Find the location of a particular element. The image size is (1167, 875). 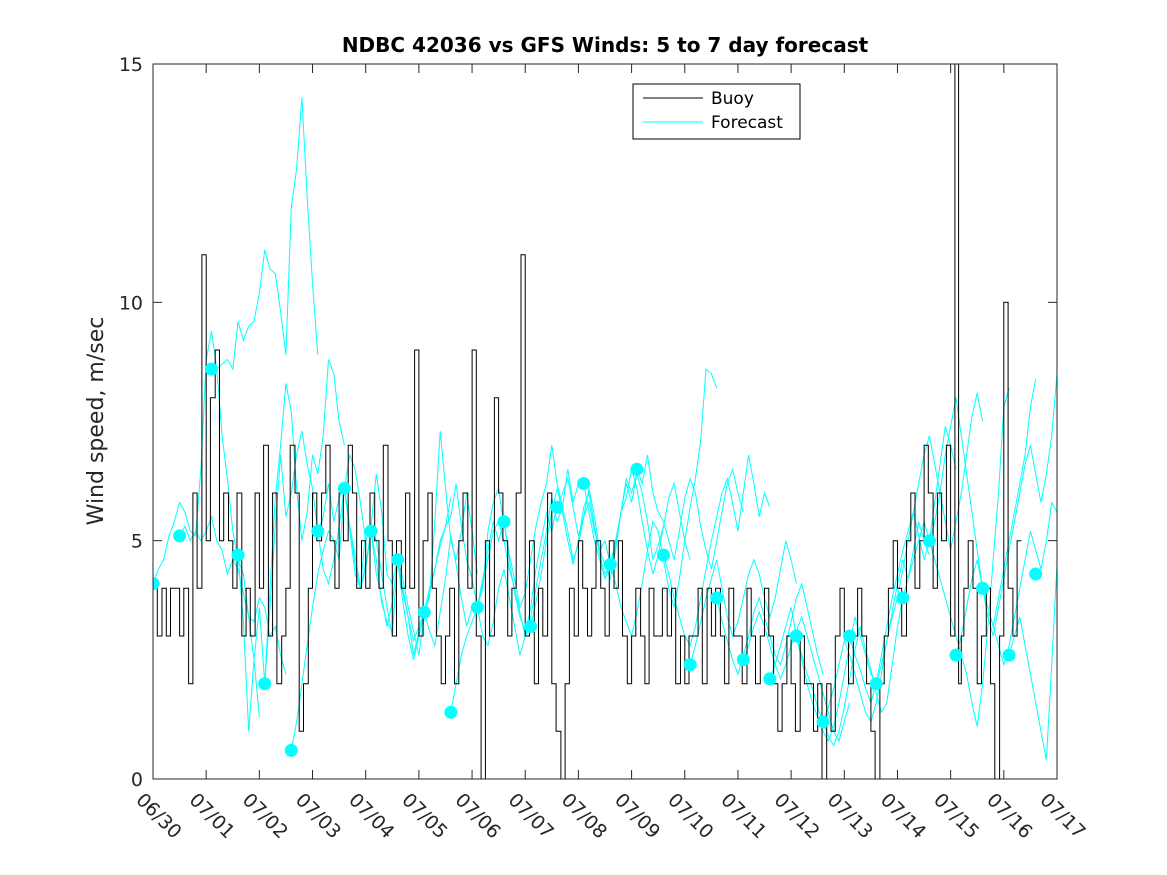

y-tick-label-2: 10 is located at coordinates (131, 303).